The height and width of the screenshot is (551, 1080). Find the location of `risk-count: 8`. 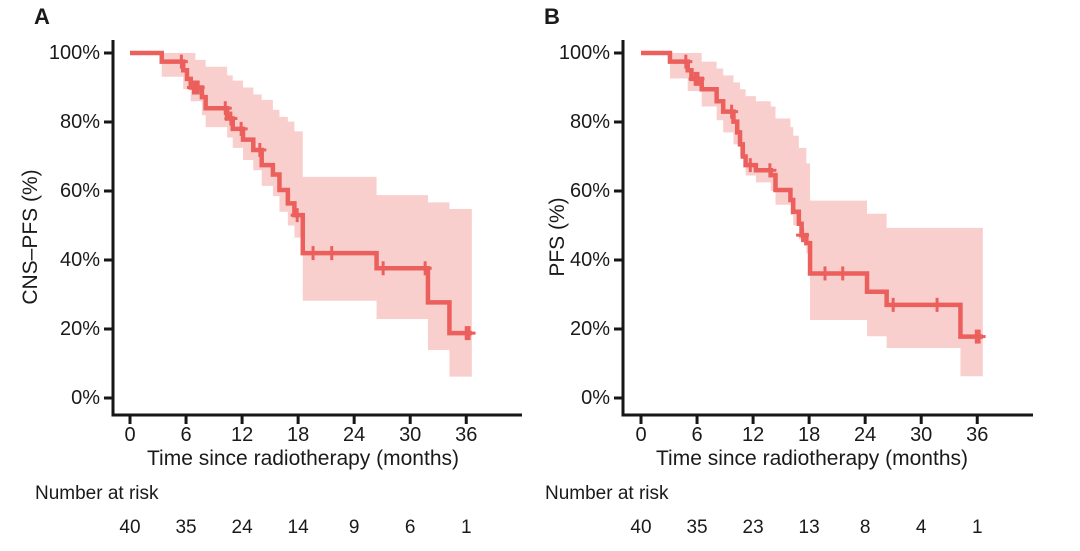

risk-count: 8 is located at coordinates (865, 527).